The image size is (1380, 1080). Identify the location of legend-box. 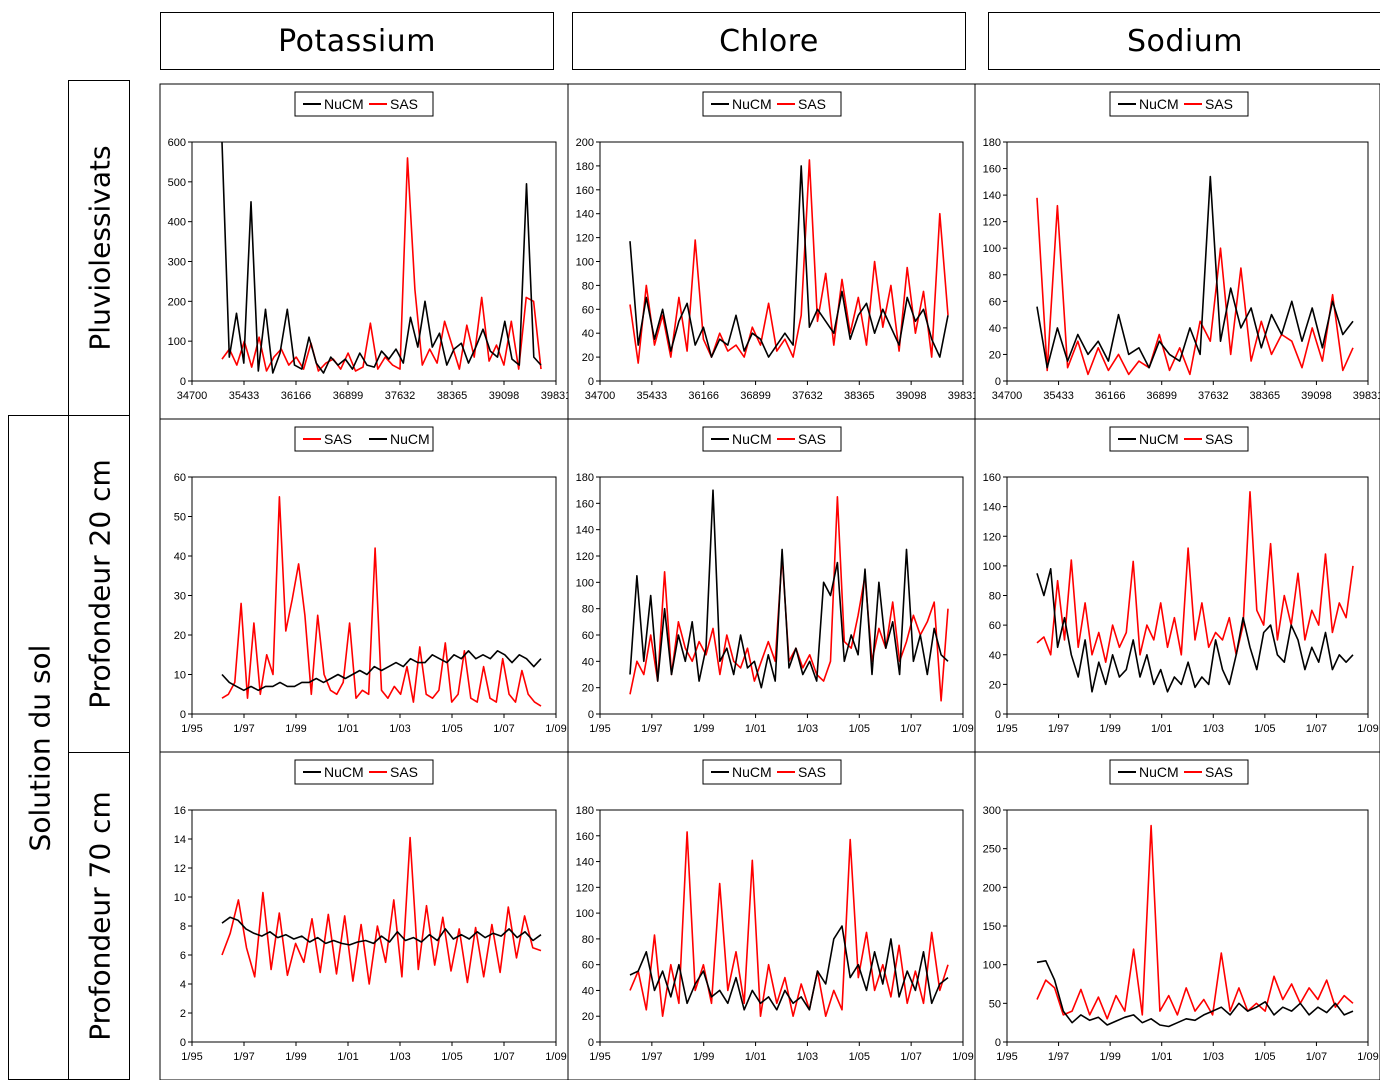
(1179, 772).